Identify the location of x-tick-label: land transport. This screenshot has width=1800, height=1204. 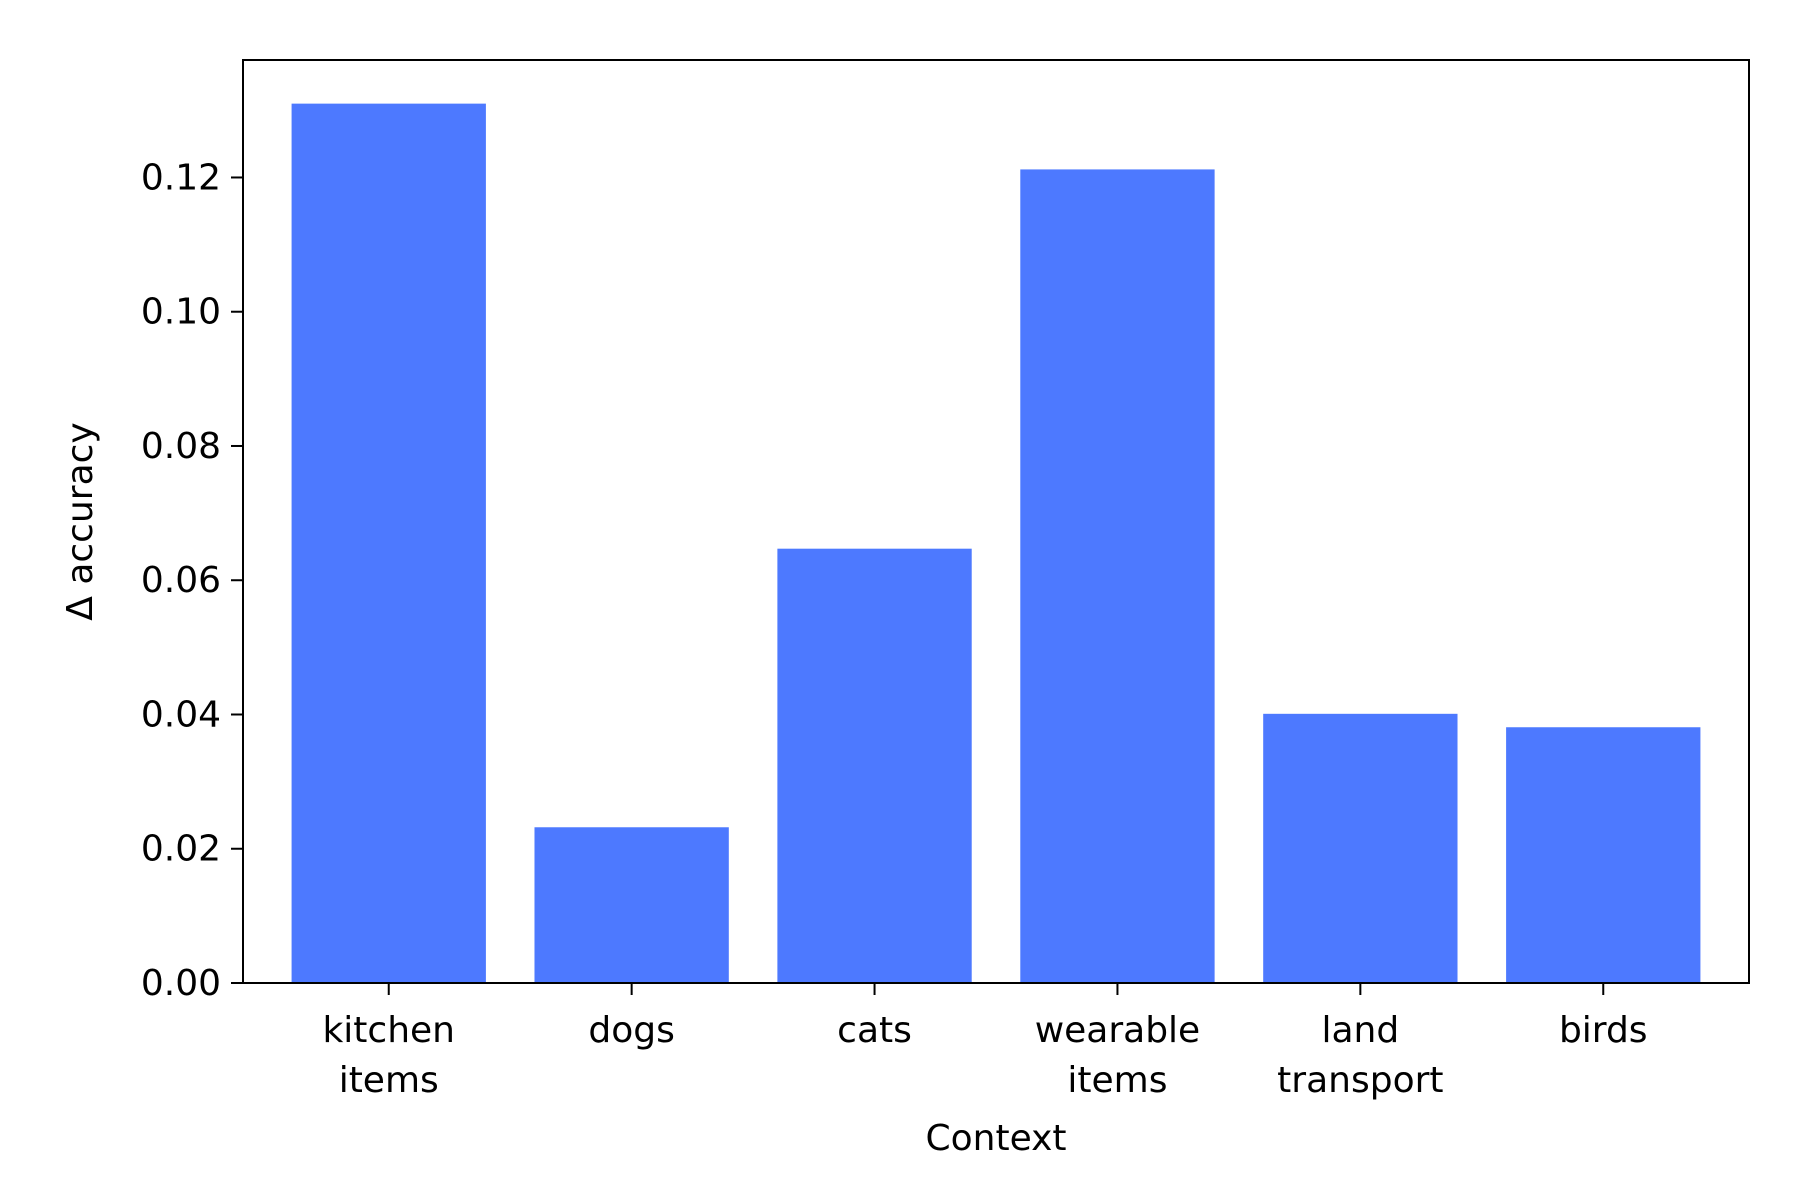
(1360, 1055).